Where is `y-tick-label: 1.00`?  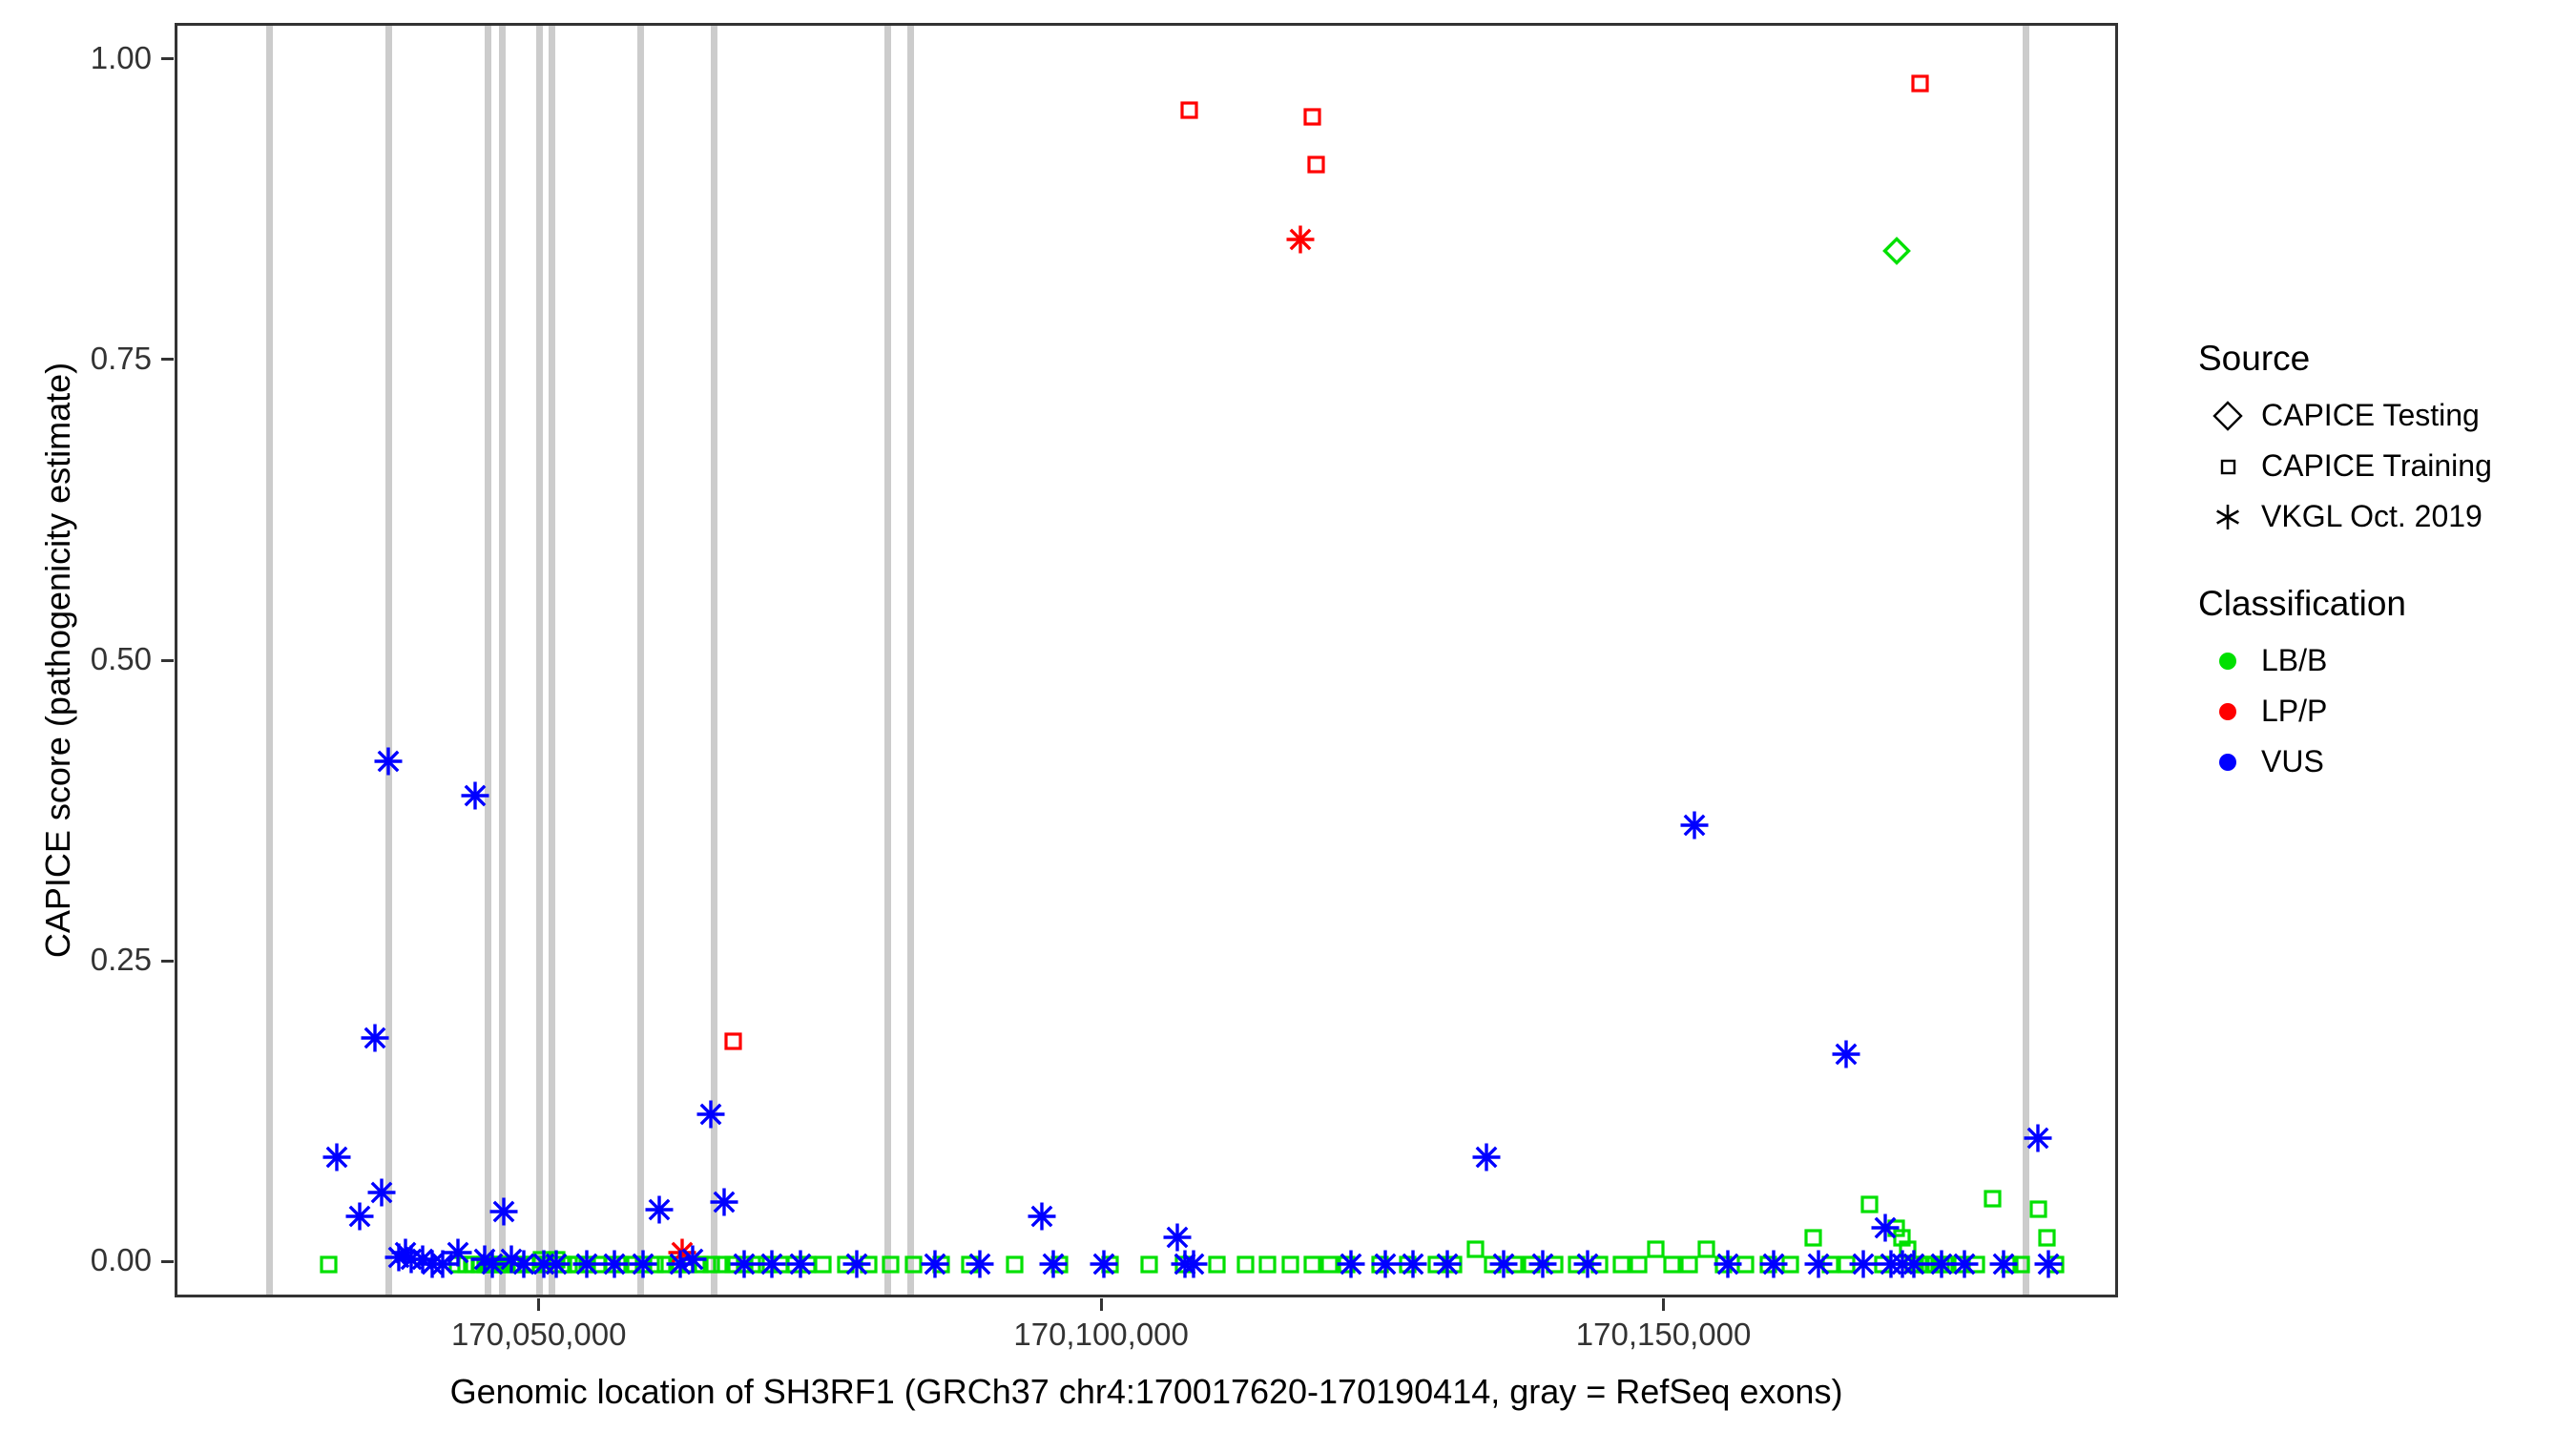
y-tick-label: 1.00 is located at coordinates (121, 57).